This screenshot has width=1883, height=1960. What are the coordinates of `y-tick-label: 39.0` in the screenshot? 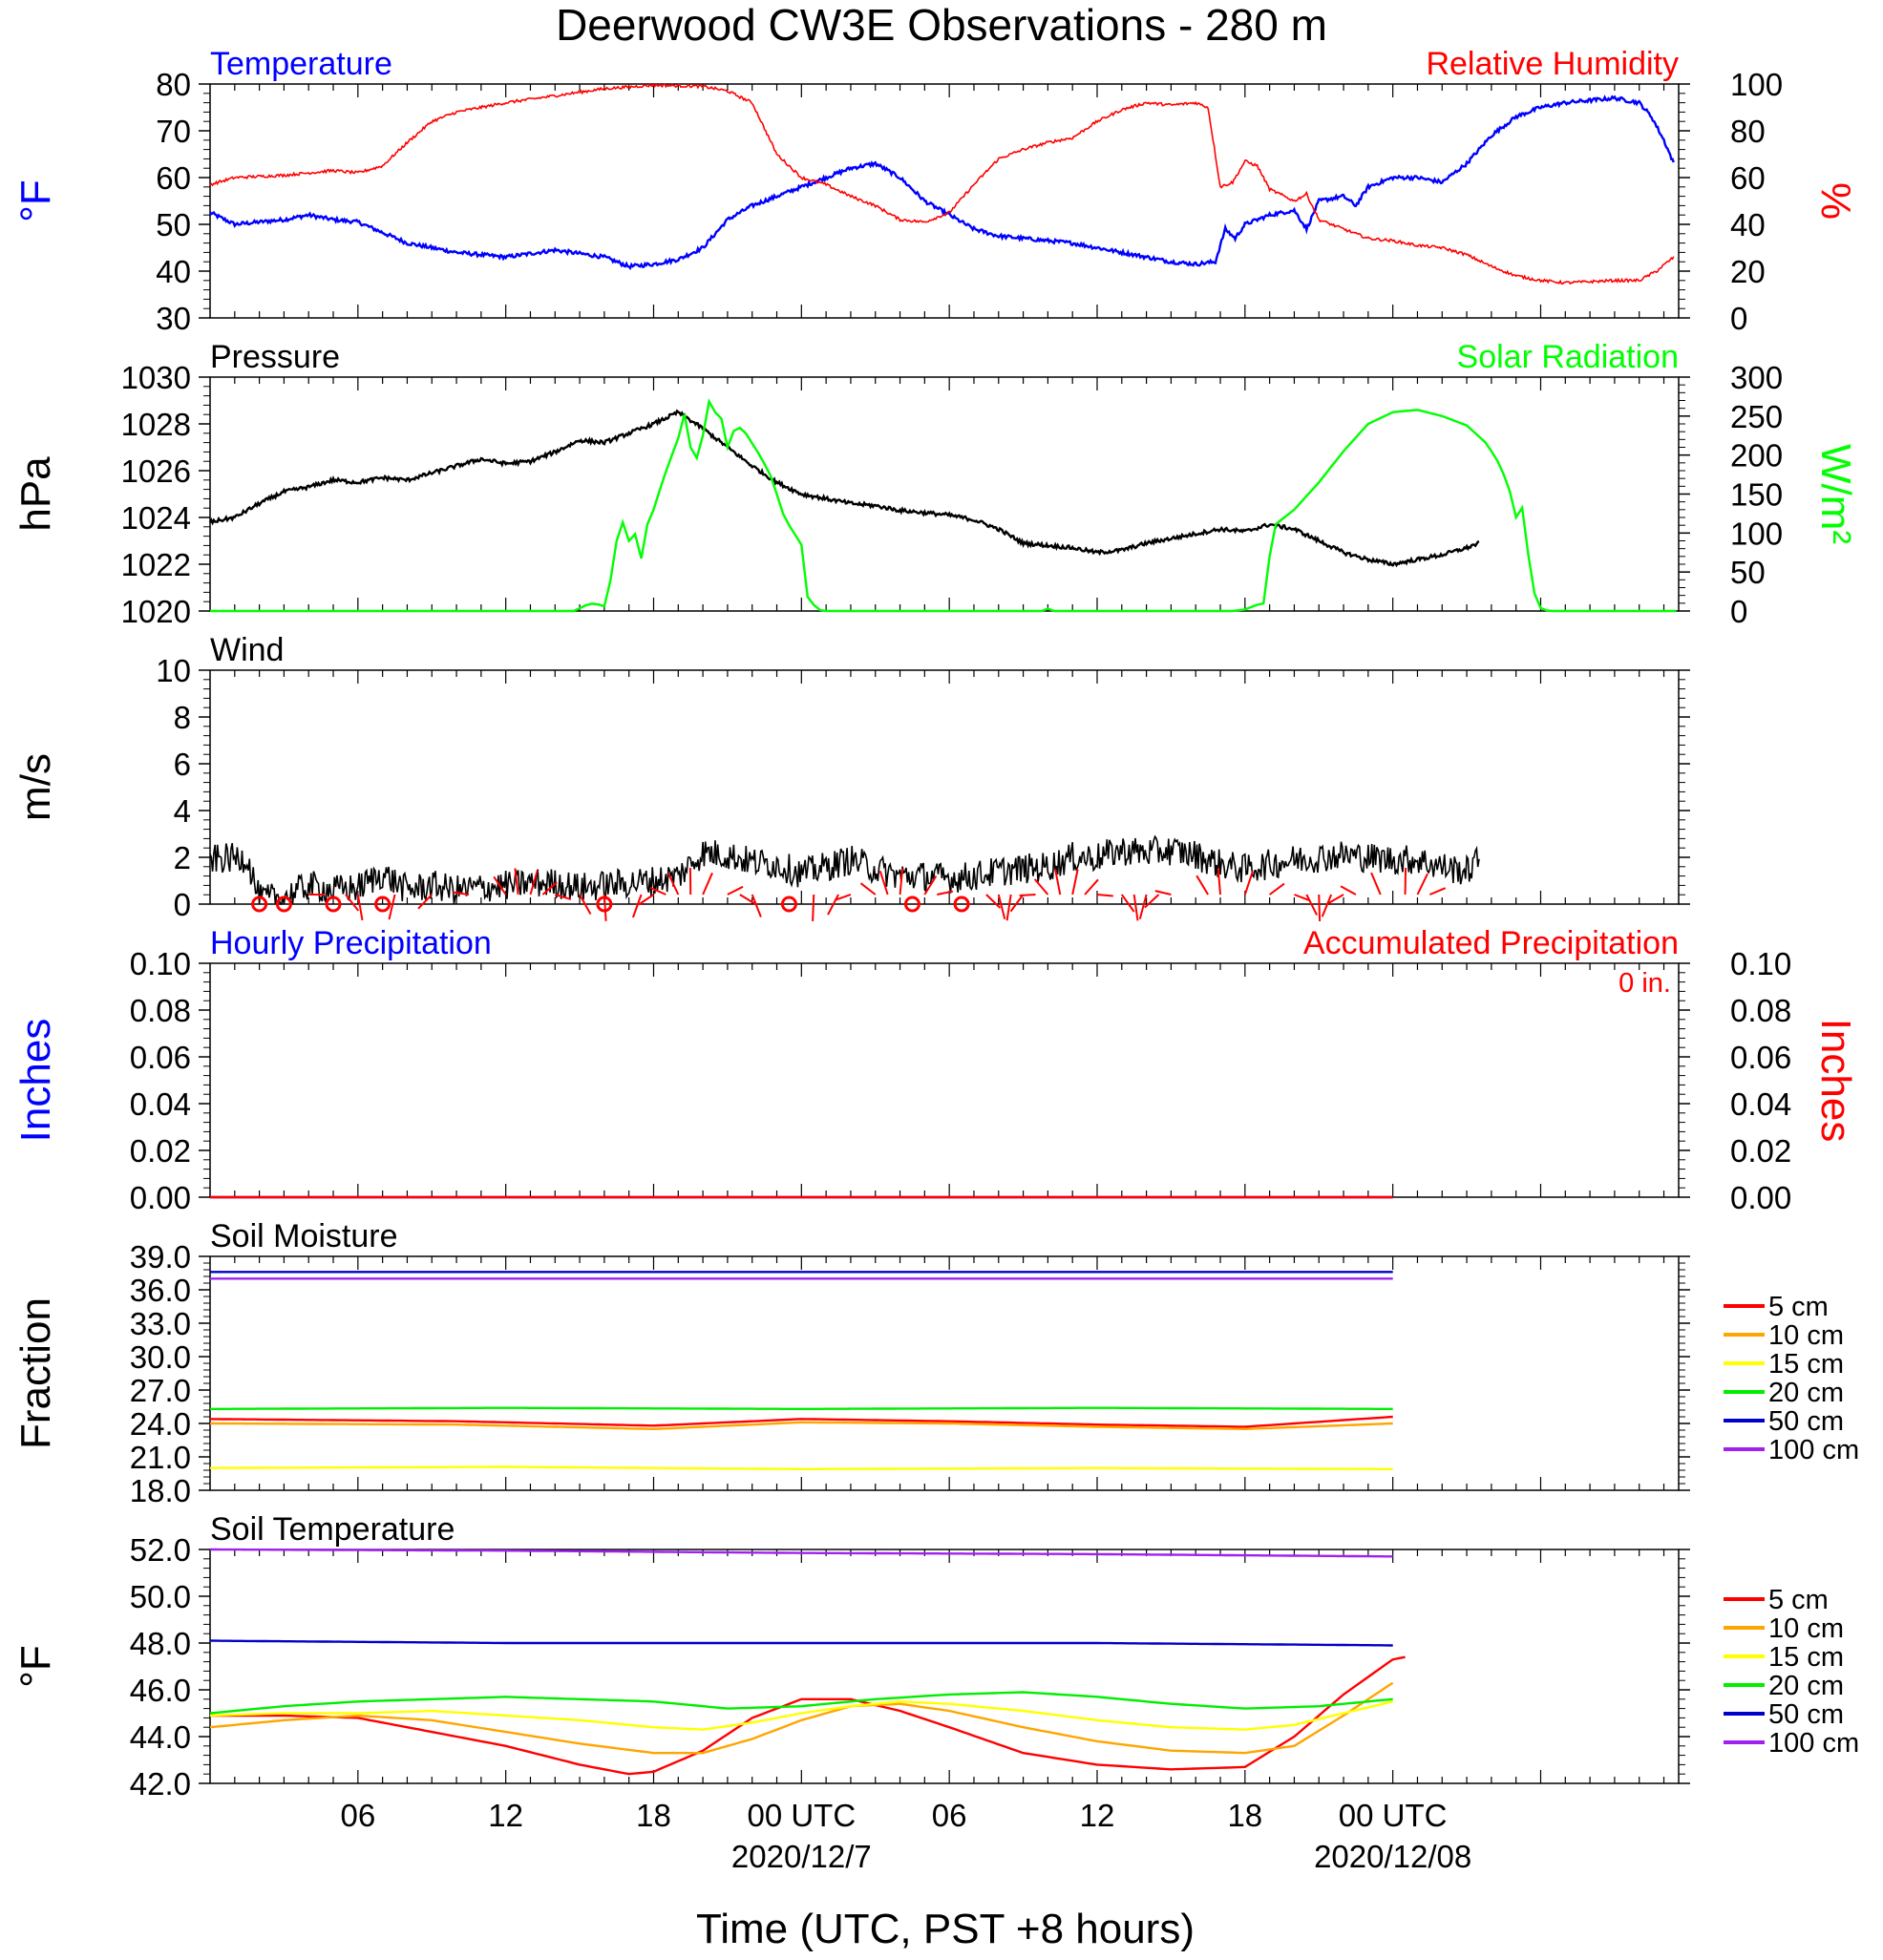 It's located at (160, 1257).